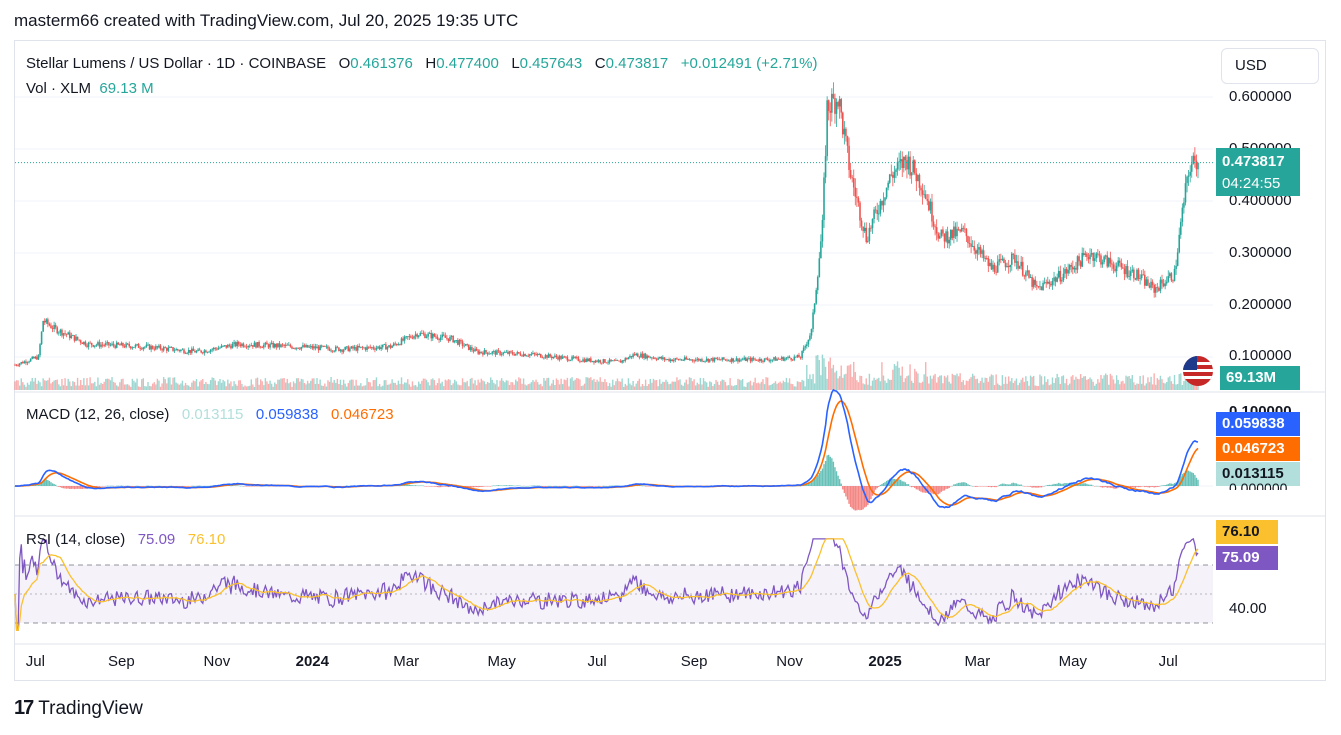 This screenshot has width=1341, height=735. I want to click on currency-selector: USD, so click(1270, 66).